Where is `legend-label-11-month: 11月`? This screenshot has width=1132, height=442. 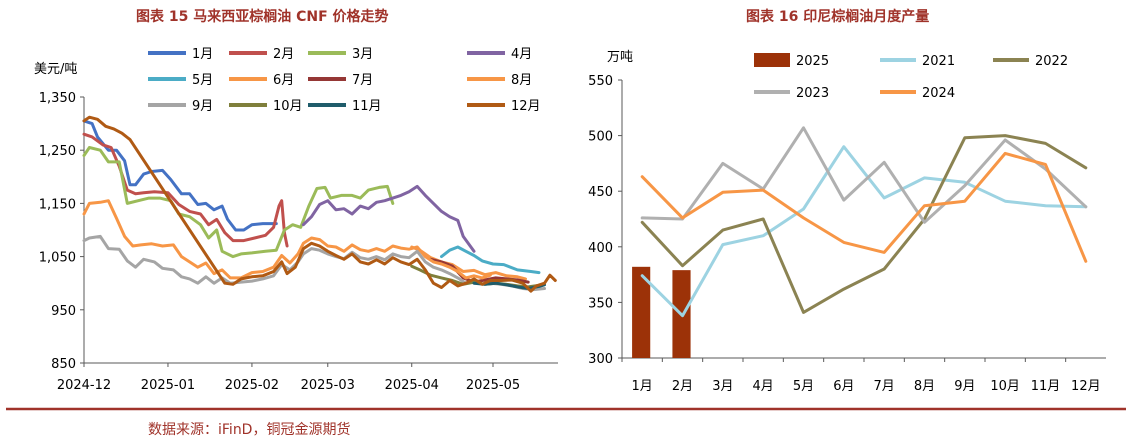
legend-label-11-month: 11月 is located at coordinates (367, 106).